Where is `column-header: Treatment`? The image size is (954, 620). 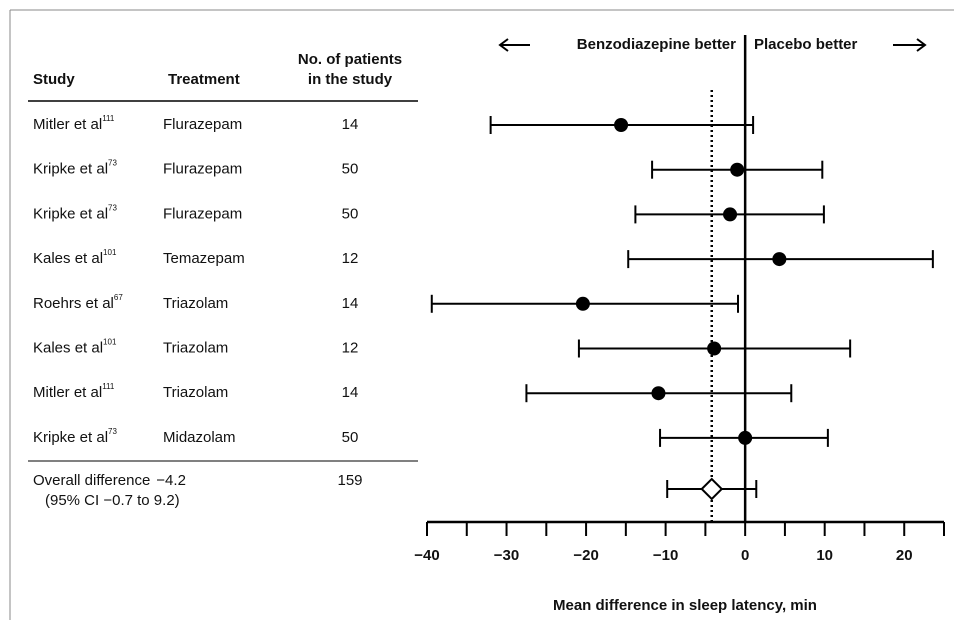 column-header: Treatment is located at coordinates (204, 79).